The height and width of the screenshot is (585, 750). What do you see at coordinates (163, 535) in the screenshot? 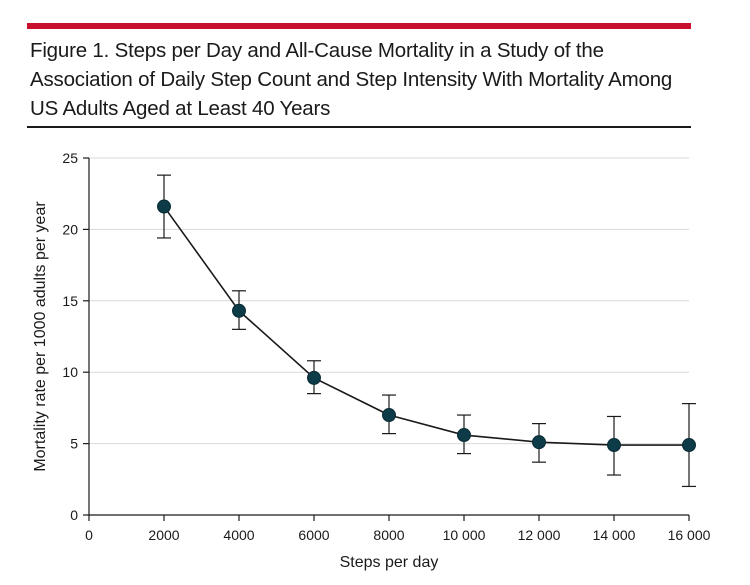
I see `x-tick-label: 2000` at bounding box center [163, 535].